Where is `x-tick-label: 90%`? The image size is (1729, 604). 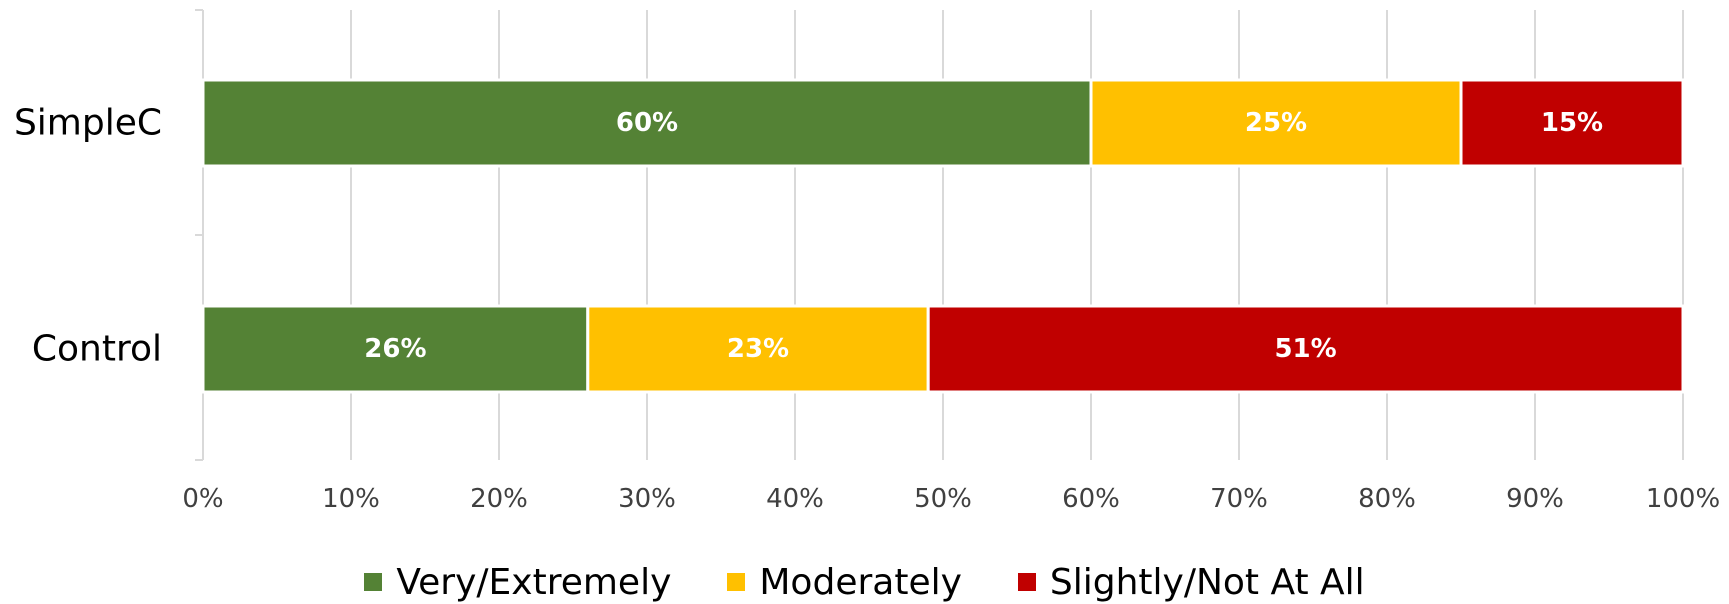
x-tick-label: 90% is located at coordinates (1535, 499).